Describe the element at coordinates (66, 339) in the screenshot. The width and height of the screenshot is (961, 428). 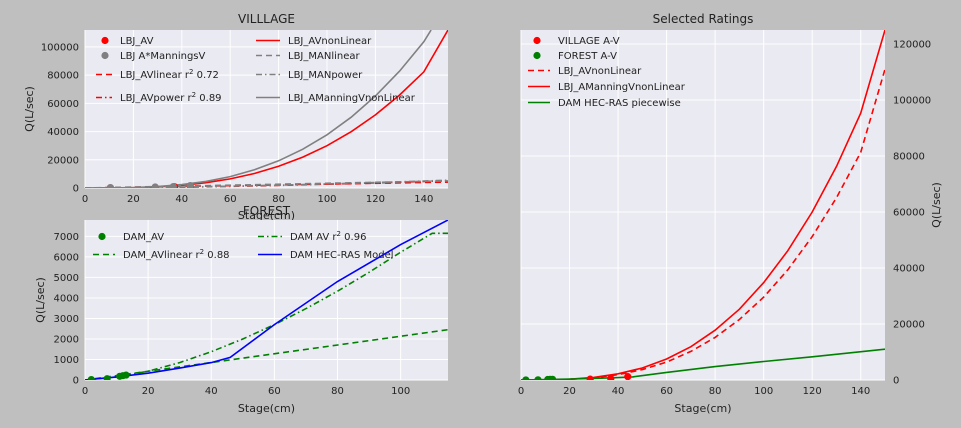
I see `y-tick-label: 2000` at that location.